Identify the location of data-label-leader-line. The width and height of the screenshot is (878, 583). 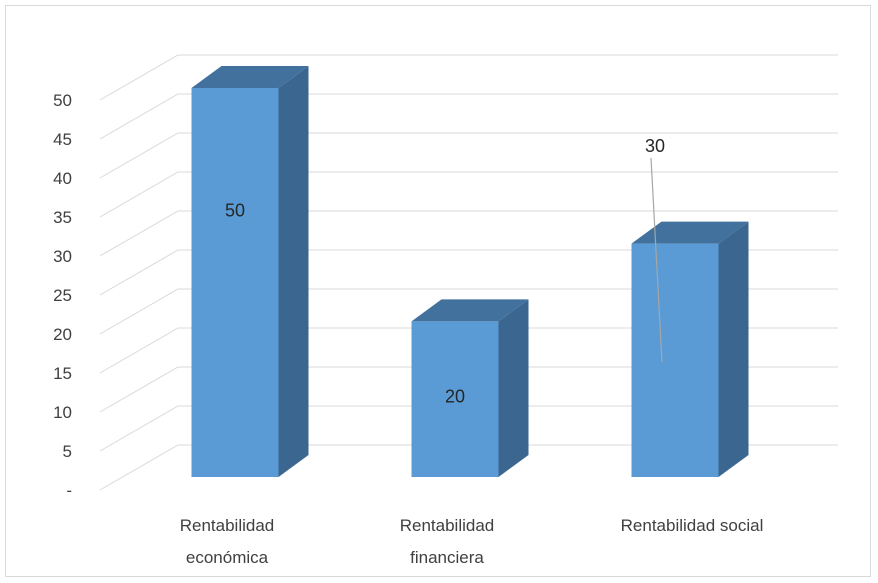
(656, 260).